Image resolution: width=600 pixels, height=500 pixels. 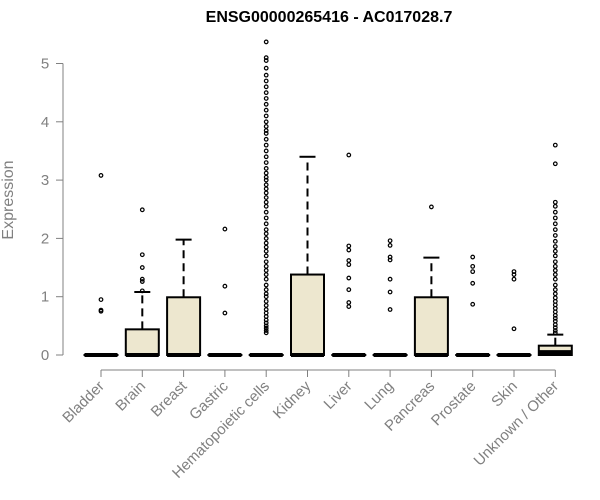 I want to click on x-tick-label: Bladder, so click(x=83, y=402).